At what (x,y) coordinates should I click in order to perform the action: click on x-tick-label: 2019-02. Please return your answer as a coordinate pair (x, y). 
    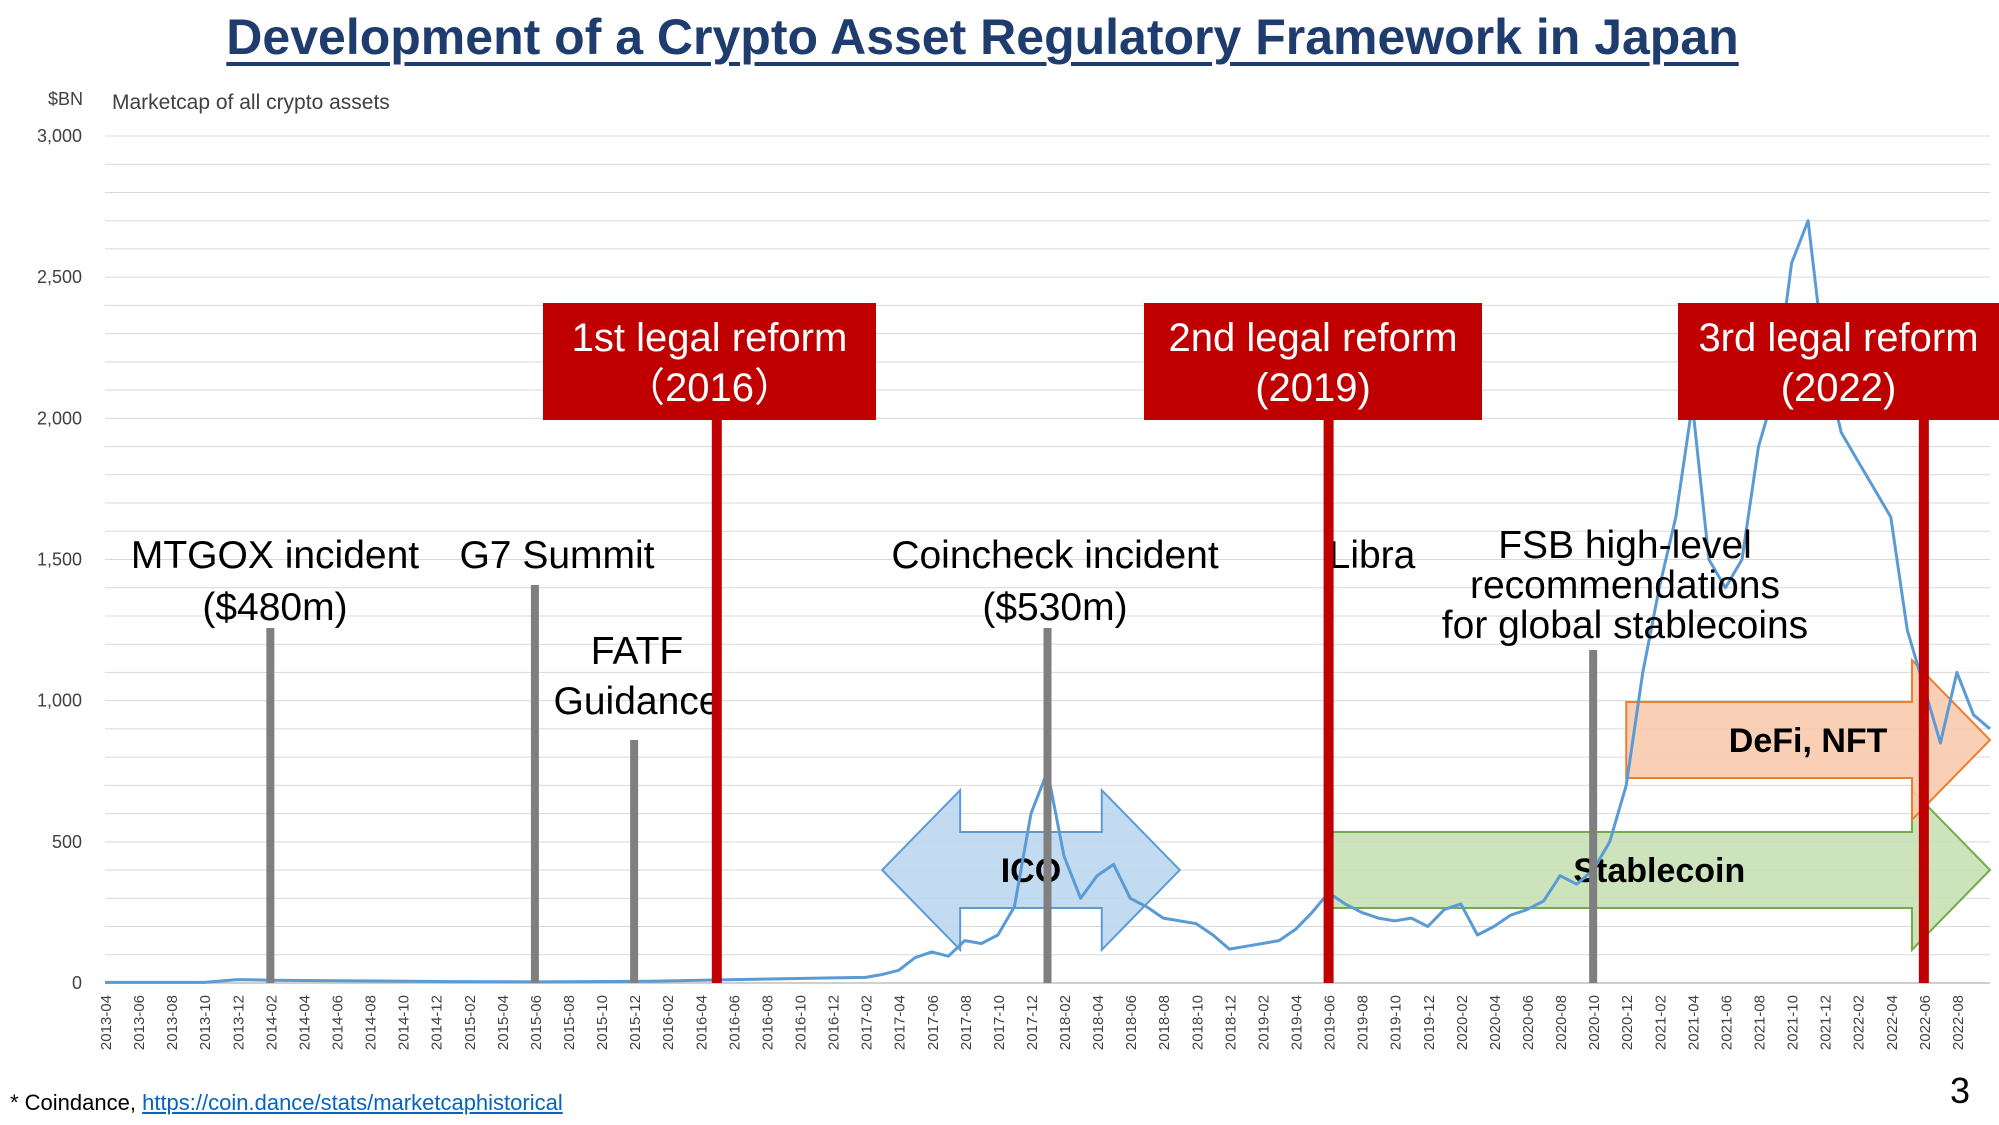
    Looking at the image, I should click on (1263, 1022).